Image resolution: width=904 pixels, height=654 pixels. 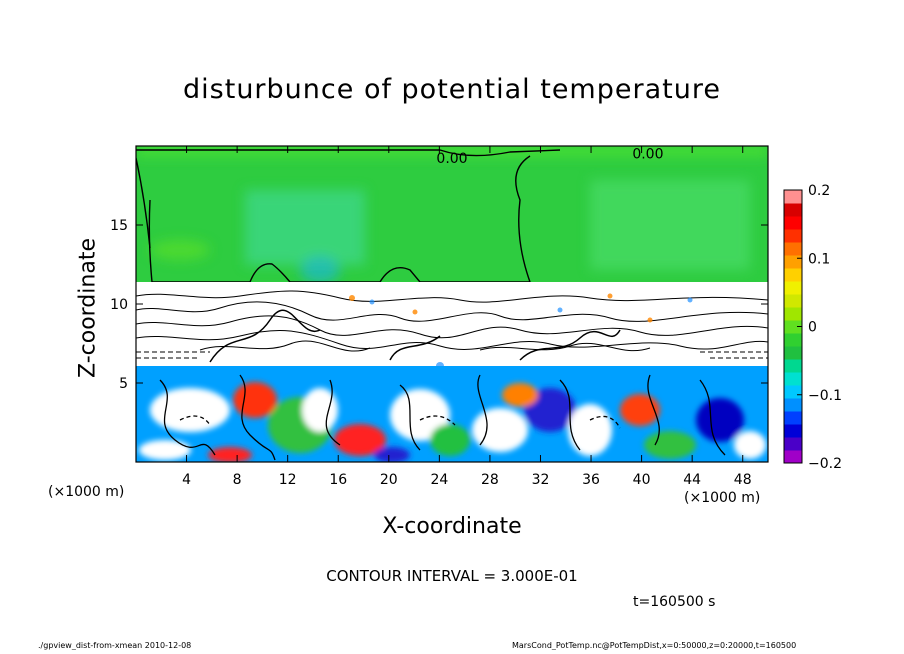 What do you see at coordinates (825, 396) in the screenshot?
I see `colorbar-tick-label: −0.1` at bounding box center [825, 396].